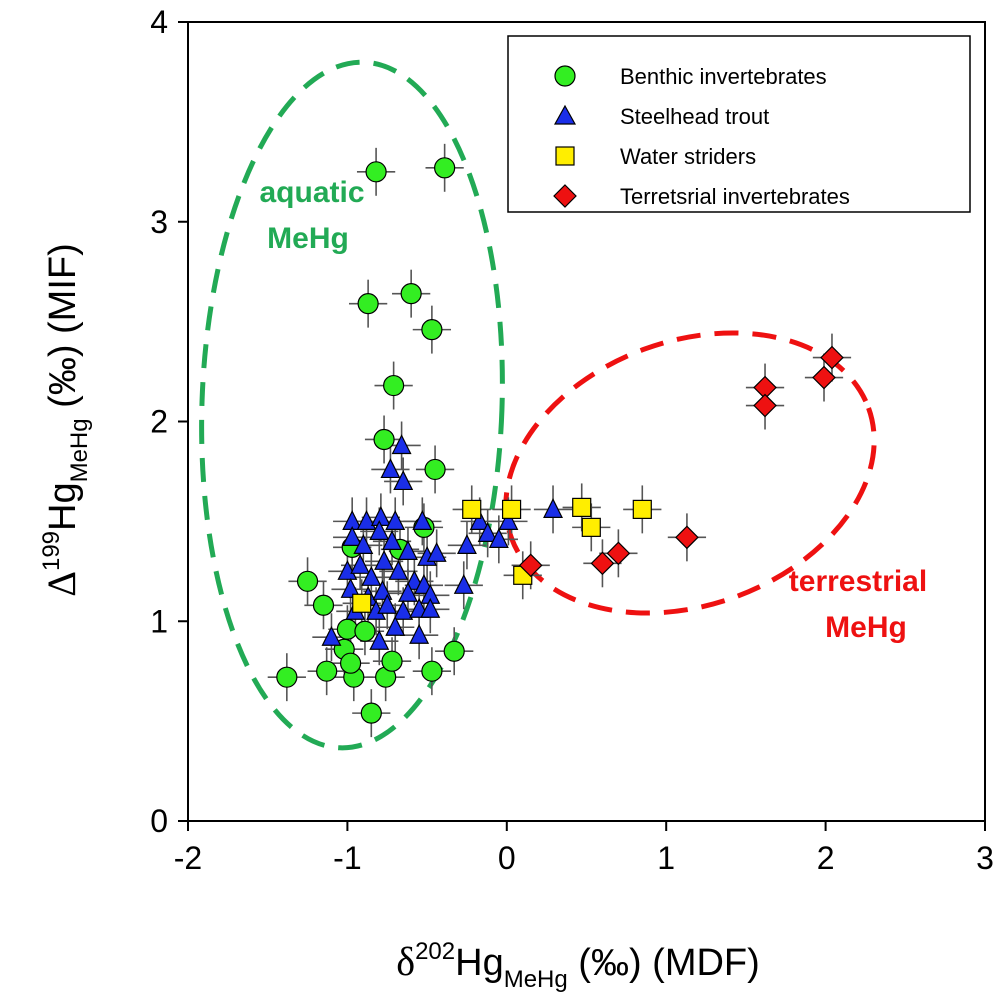 The image size is (997, 1008). Describe the element at coordinates (536, 979) in the screenshot. I see `x-axis-label-sub: MeHg` at that location.